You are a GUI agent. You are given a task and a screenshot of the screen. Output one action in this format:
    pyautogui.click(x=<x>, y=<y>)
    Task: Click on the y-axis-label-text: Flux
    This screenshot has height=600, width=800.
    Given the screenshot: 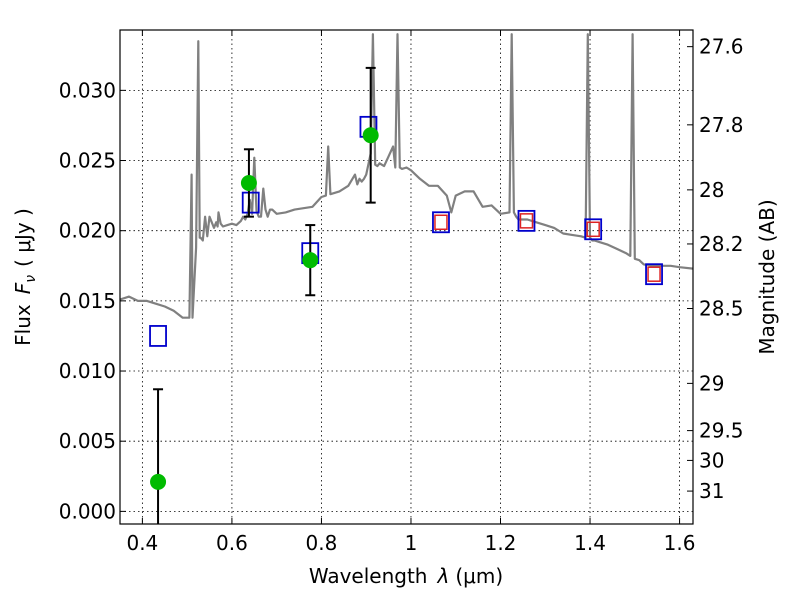 What is the action you would take?
    pyautogui.click(x=23, y=325)
    